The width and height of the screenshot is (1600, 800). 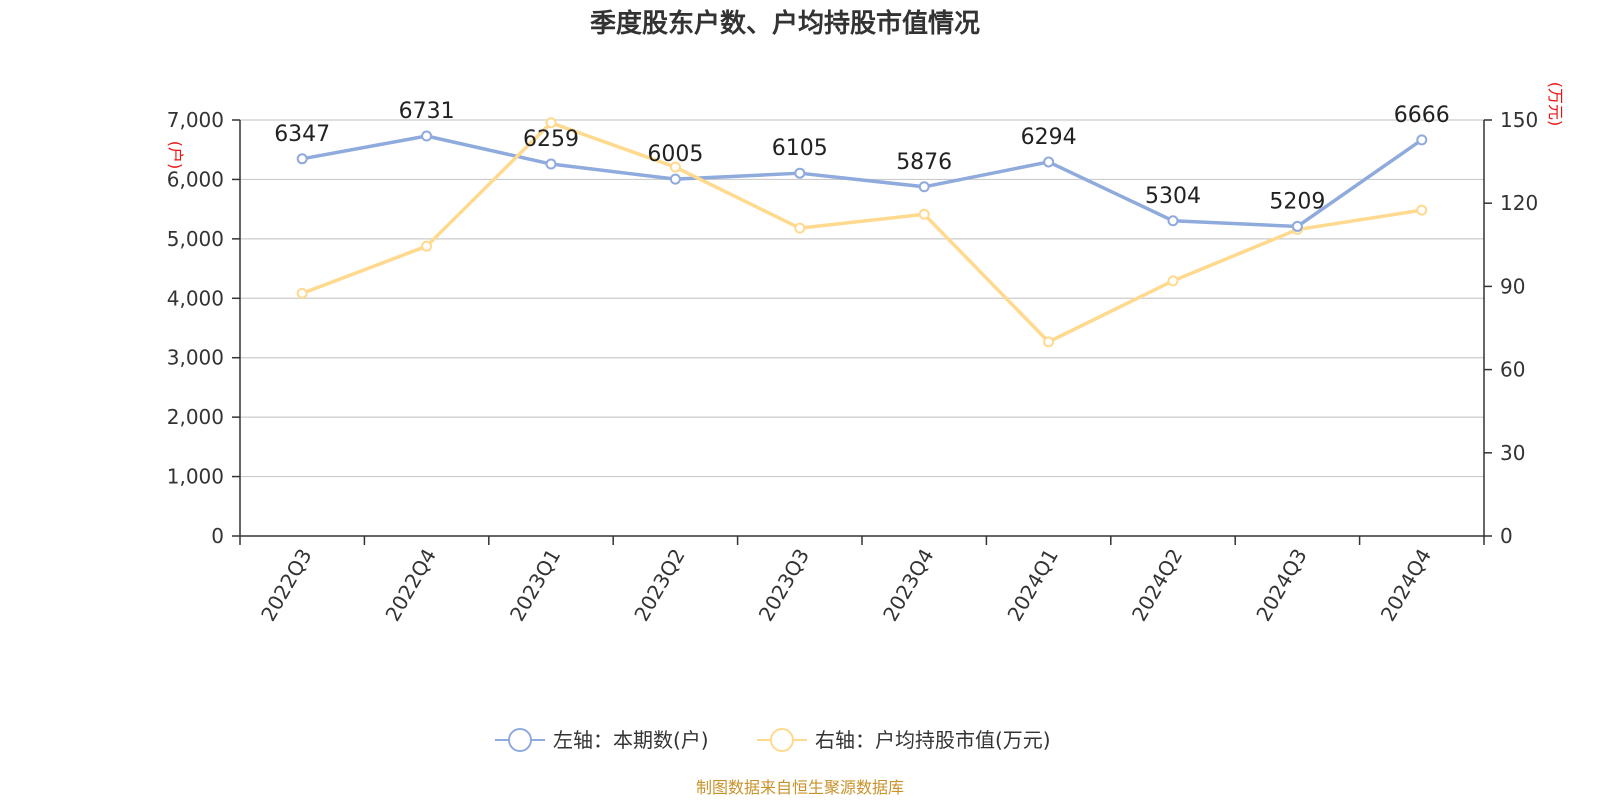 I want to click on data-label: 6731, so click(x=427, y=111).